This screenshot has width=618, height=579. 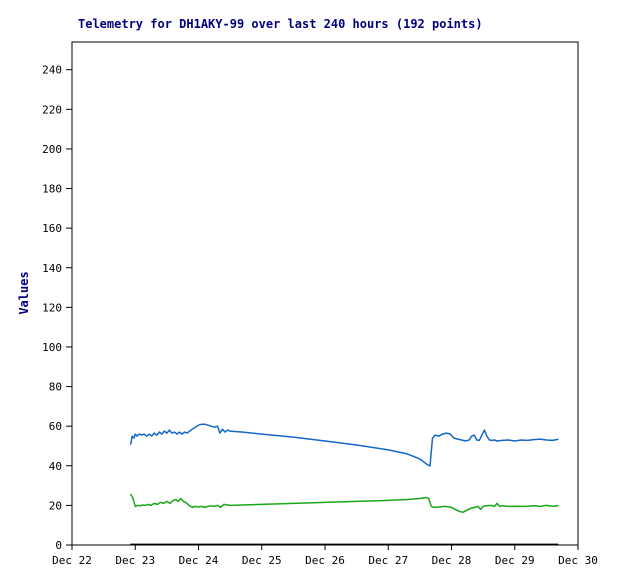 What do you see at coordinates (52, 70) in the screenshot?
I see `y-tick-label: 240` at bounding box center [52, 70].